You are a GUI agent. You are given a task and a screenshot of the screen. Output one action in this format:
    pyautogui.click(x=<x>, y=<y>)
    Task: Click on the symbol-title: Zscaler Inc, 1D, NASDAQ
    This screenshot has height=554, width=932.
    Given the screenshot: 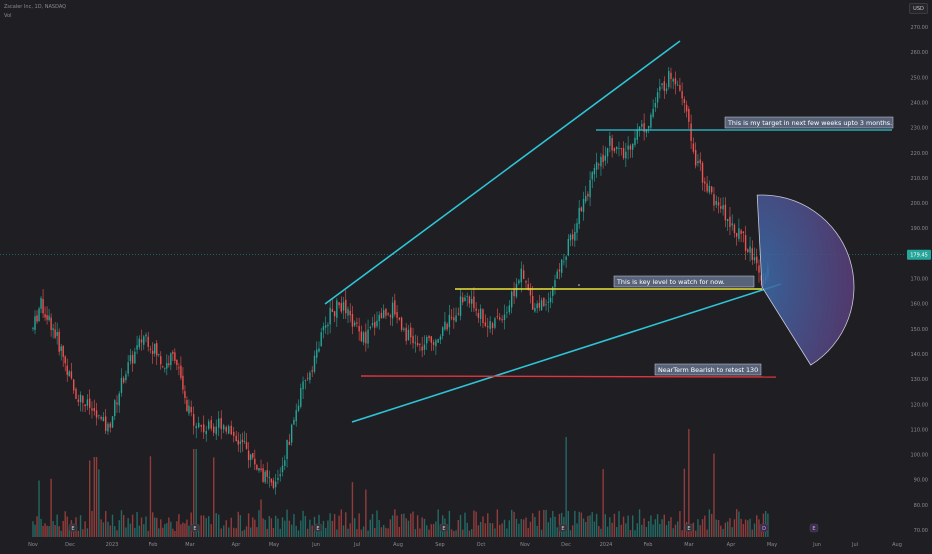 What is the action you would take?
    pyautogui.click(x=35, y=7)
    